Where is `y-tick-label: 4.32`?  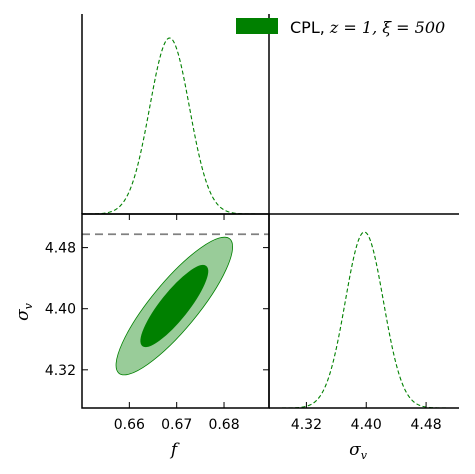
y-tick-label: 4.32 is located at coordinates (60, 371).